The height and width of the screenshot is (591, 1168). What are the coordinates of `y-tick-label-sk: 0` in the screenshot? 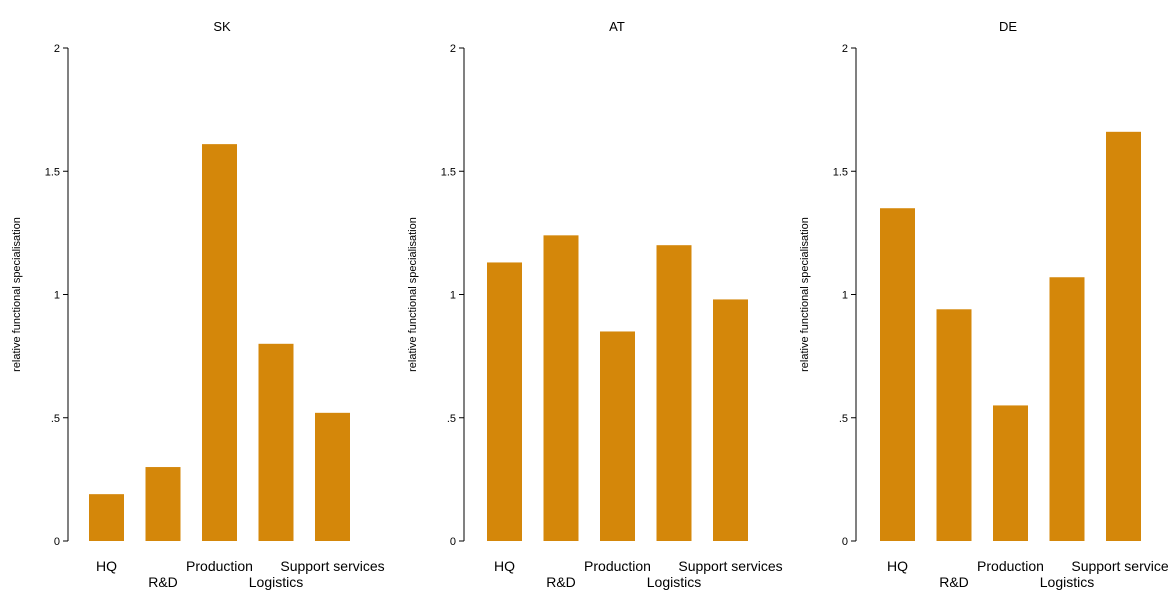 It's located at (57, 542).